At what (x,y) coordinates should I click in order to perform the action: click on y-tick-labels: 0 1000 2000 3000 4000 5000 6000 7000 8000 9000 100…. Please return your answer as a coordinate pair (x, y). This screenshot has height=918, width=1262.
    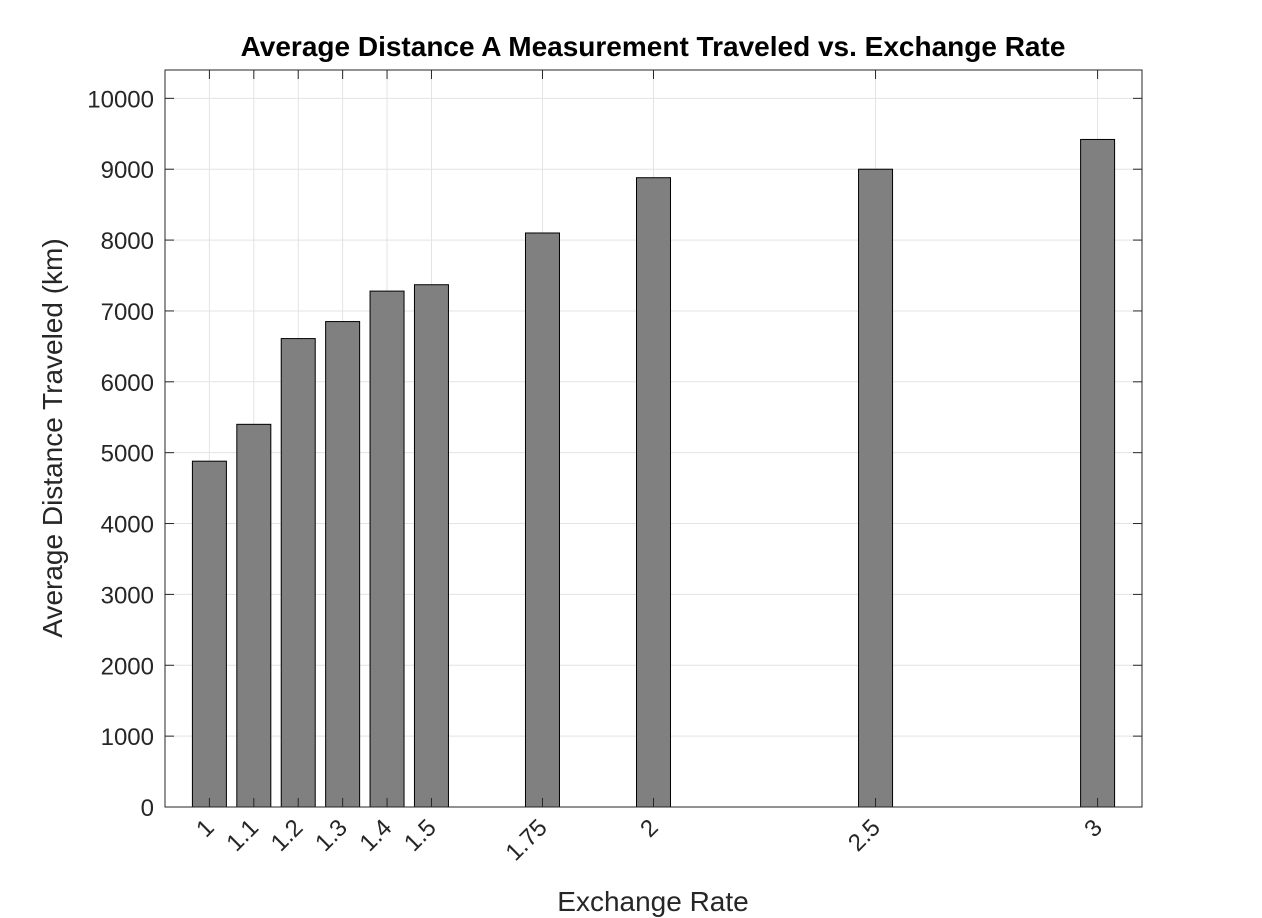
    Looking at the image, I should click on (120, 454).